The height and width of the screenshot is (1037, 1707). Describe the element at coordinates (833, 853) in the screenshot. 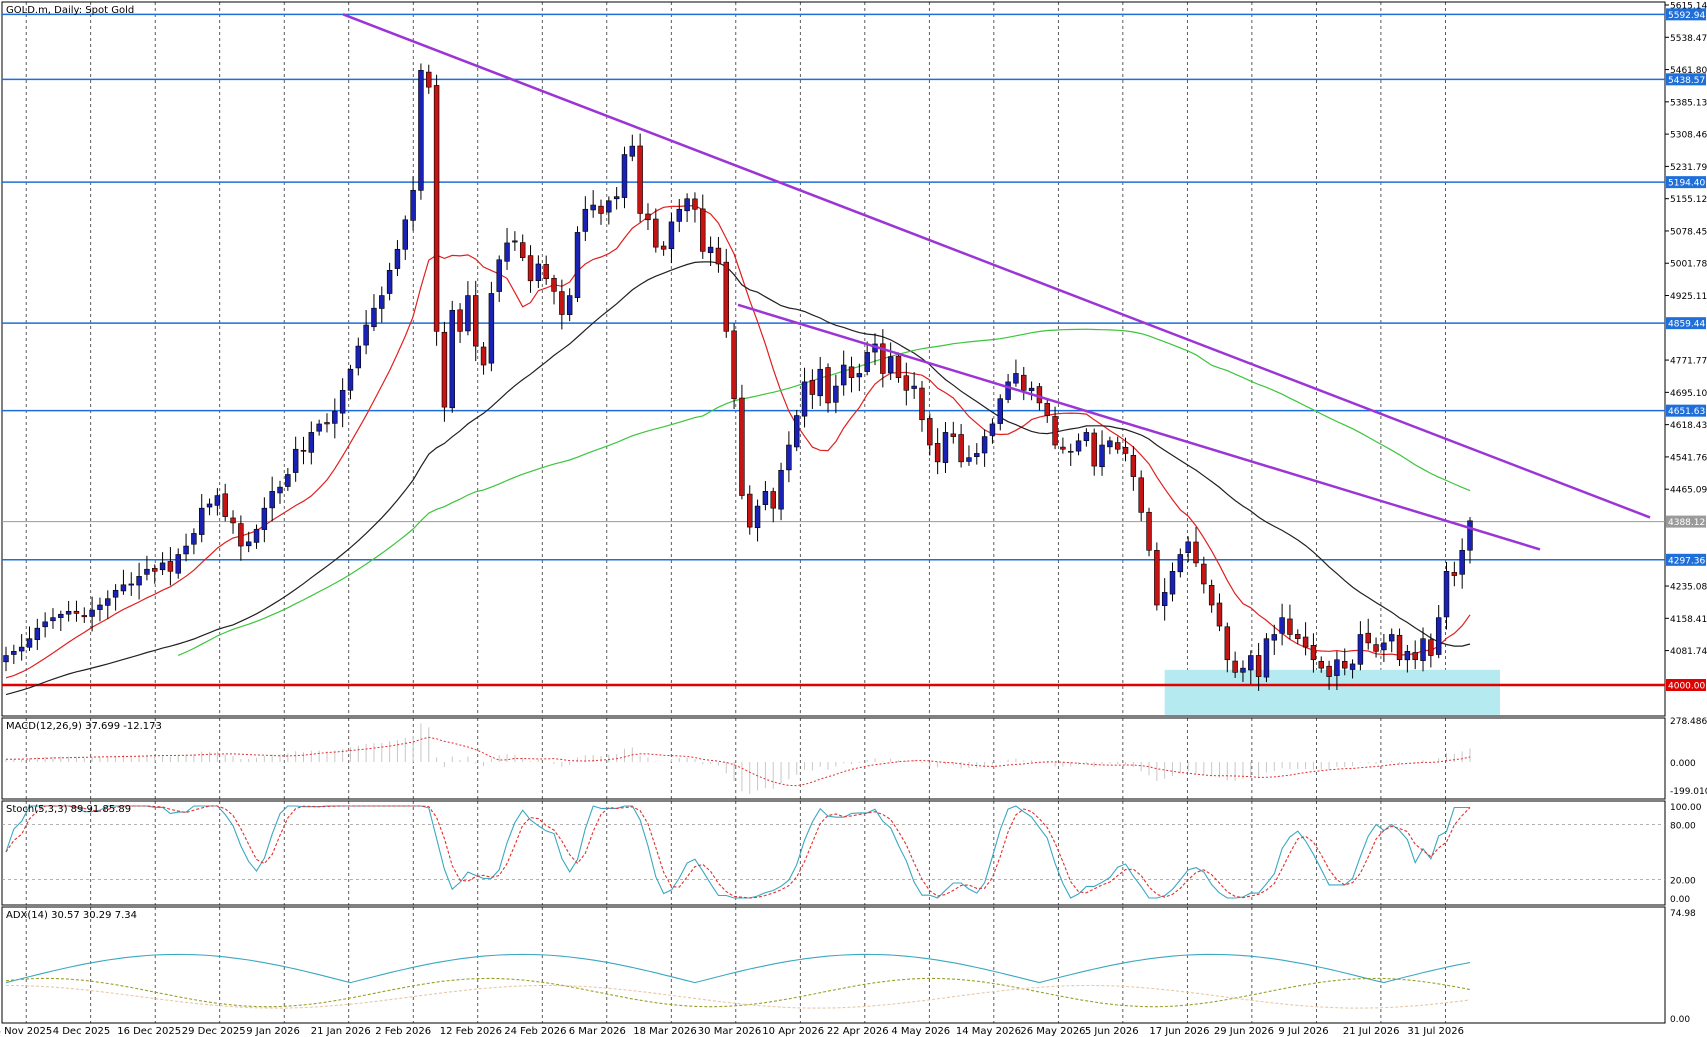

I see `stoch-panel` at that location.